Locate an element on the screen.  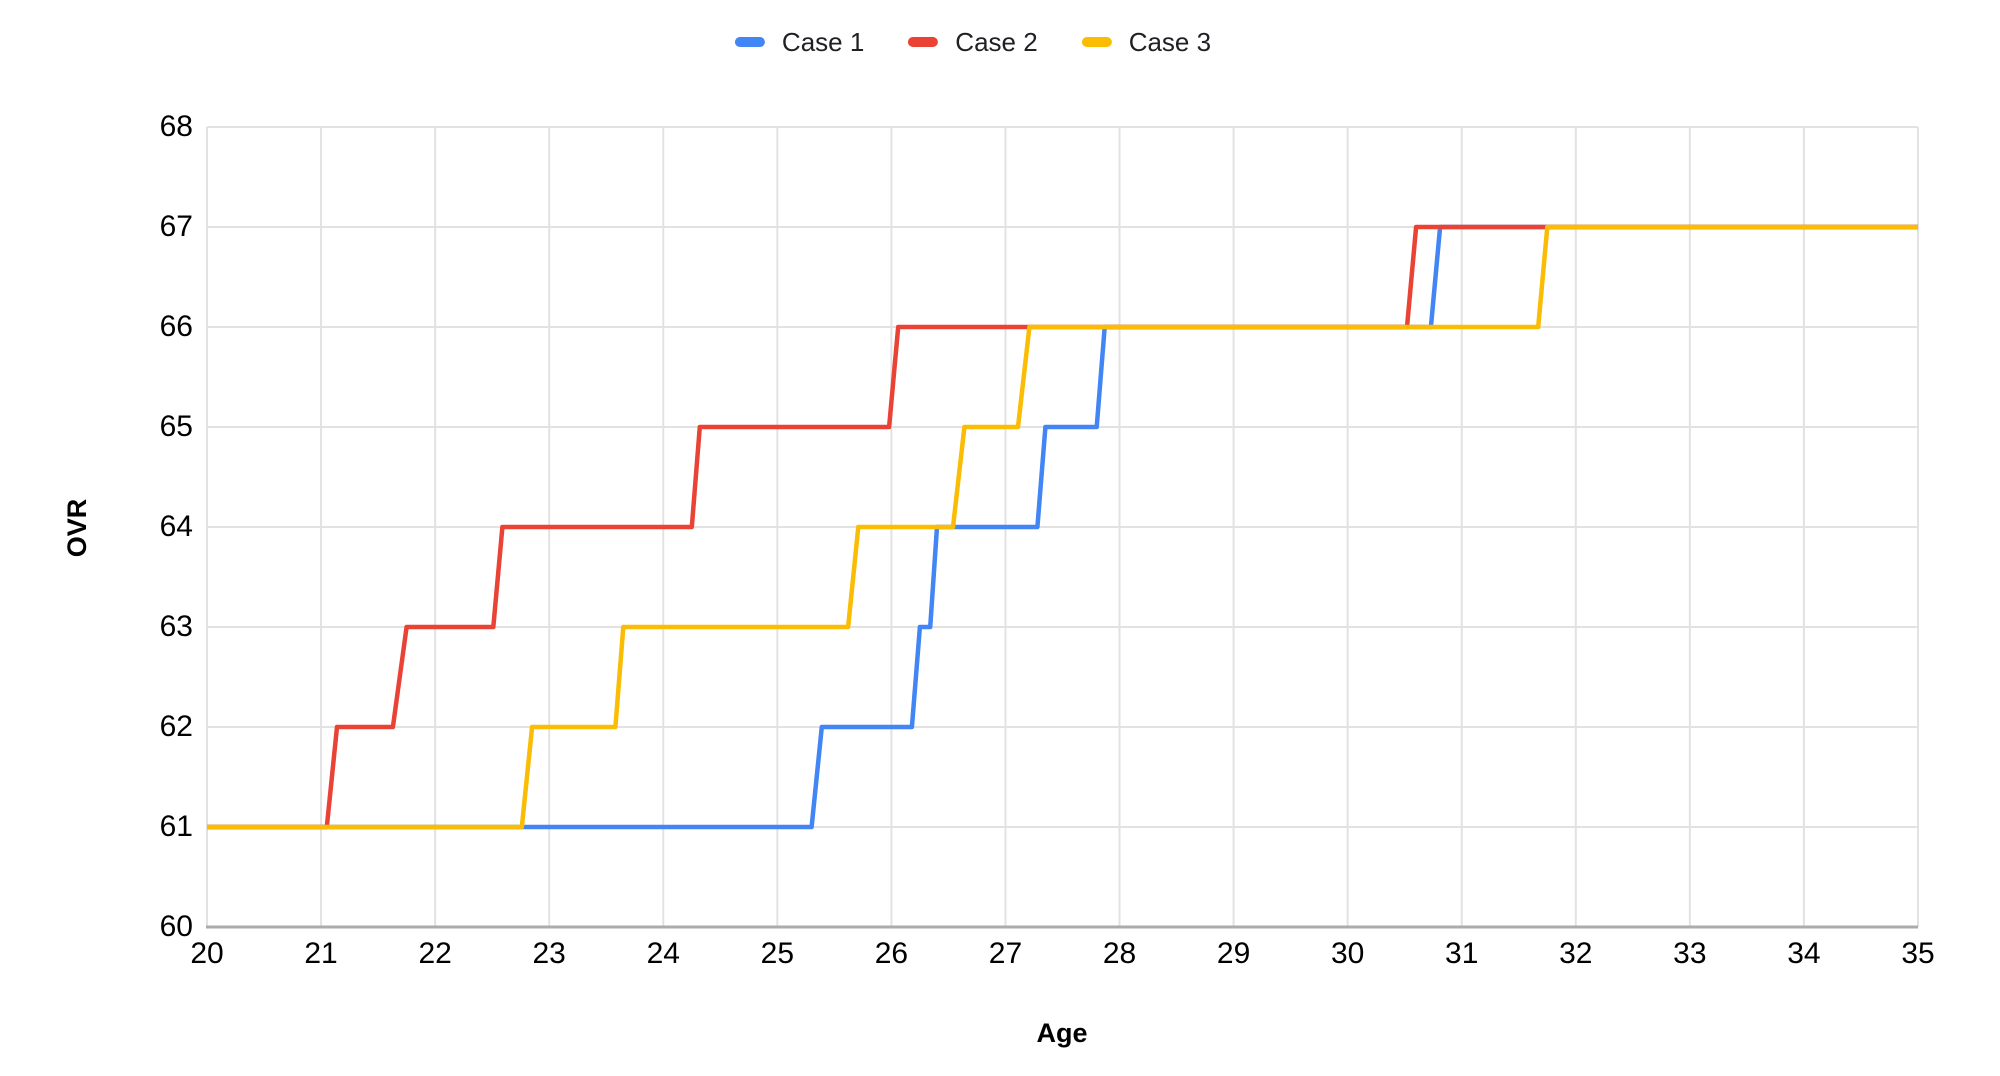
y-tick-label: 66 is located at coordinates (176, 326).